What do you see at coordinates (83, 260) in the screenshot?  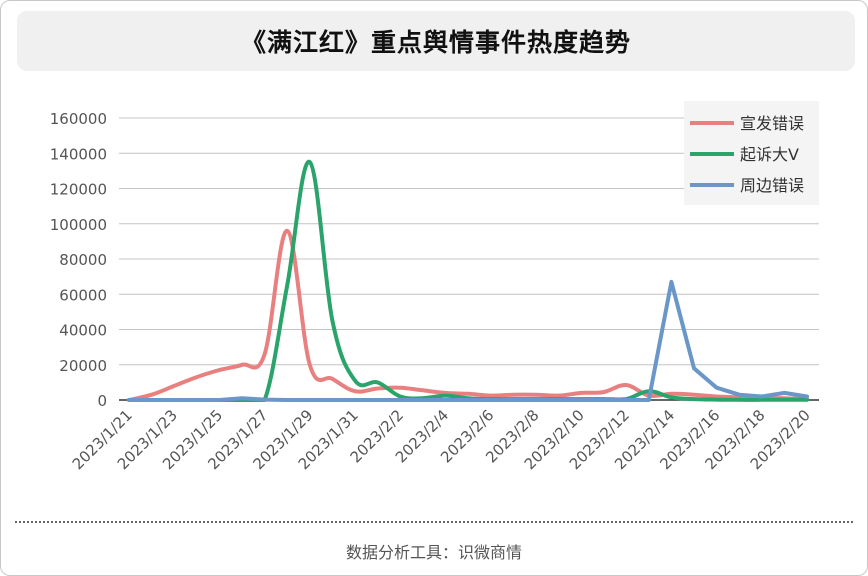 I see `y-tick-label: 80000` at bounding box center [83, 260].